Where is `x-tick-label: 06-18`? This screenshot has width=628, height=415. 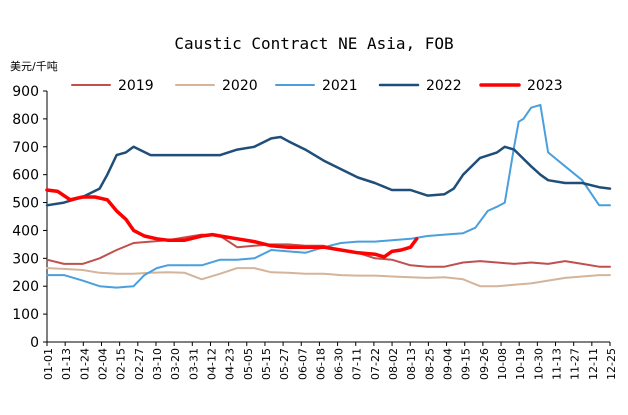
x-tick-label: 06-18 is located at coordinates (320, 364).